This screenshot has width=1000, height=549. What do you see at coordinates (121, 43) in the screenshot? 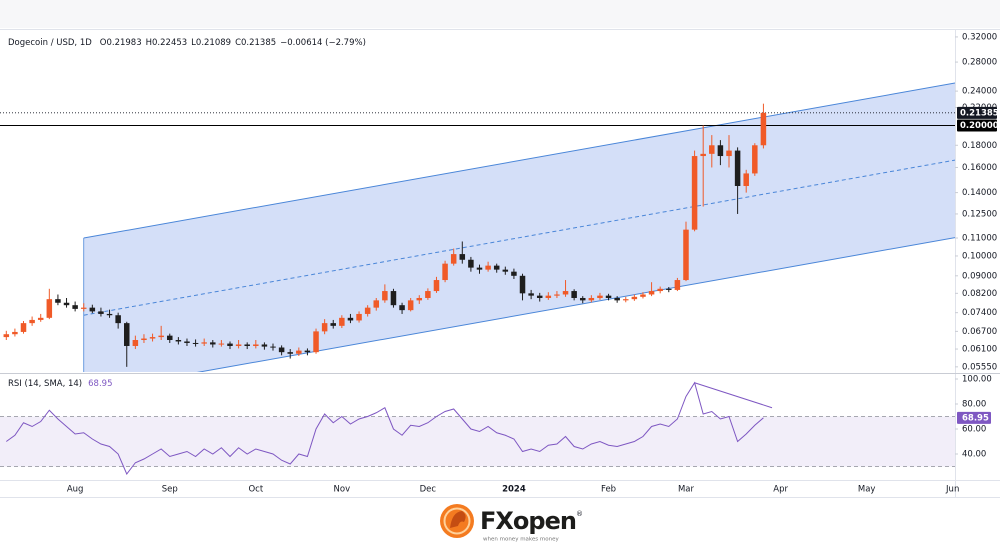
I see `open-value: O0.21983` at bounding box center [121, 43].